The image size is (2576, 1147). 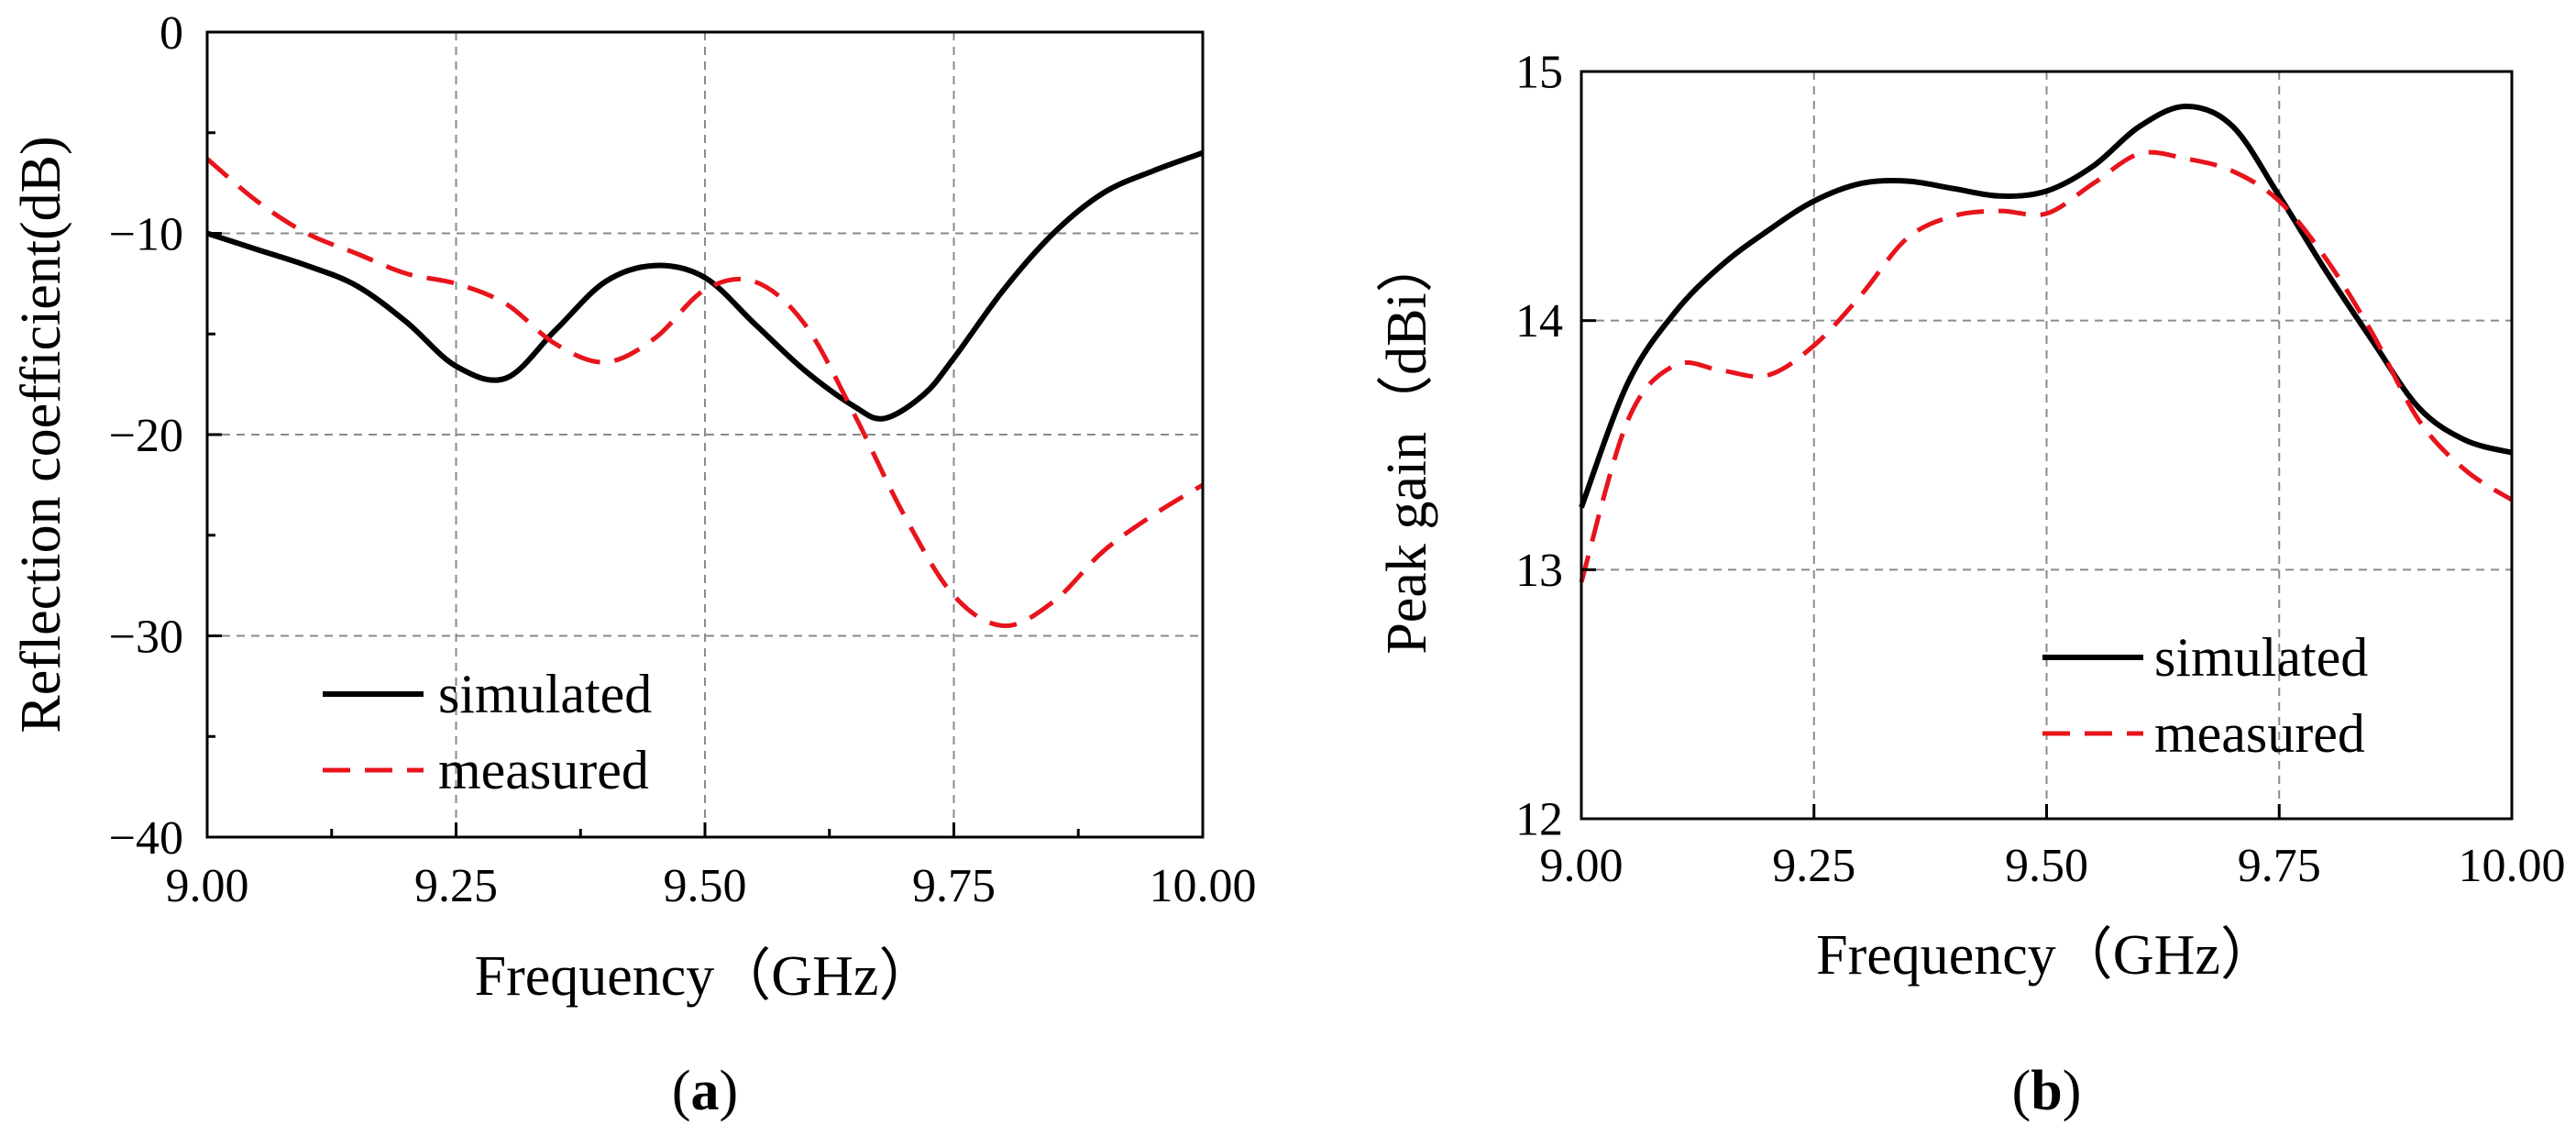 I want to click on y-tick-label: 0, so click(x=171, y=33).